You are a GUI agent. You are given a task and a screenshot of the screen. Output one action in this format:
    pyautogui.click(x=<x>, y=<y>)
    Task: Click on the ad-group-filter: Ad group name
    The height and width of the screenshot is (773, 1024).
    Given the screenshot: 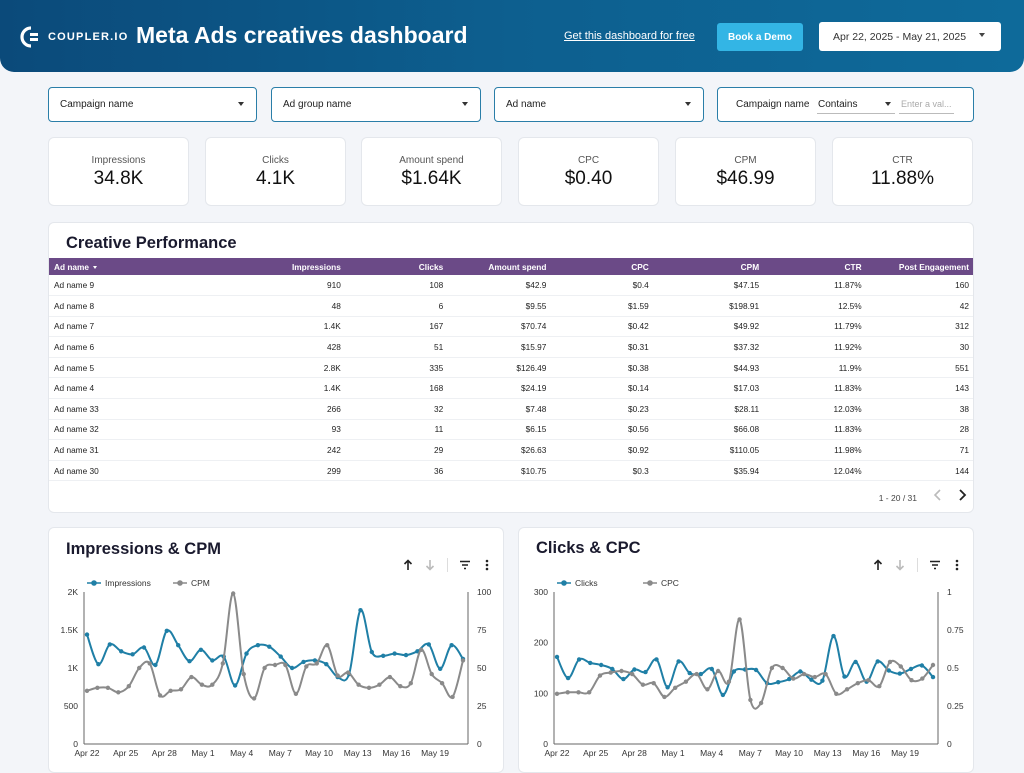 What is the action you would take?
    pyautogui.click(x=376, y=104)
    